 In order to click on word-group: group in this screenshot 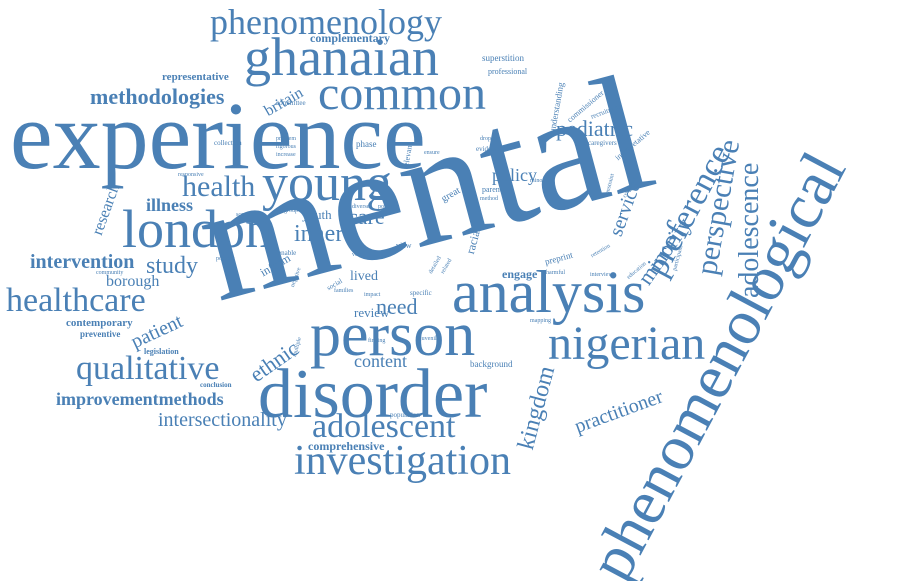, I will do `click(291, 211)`.